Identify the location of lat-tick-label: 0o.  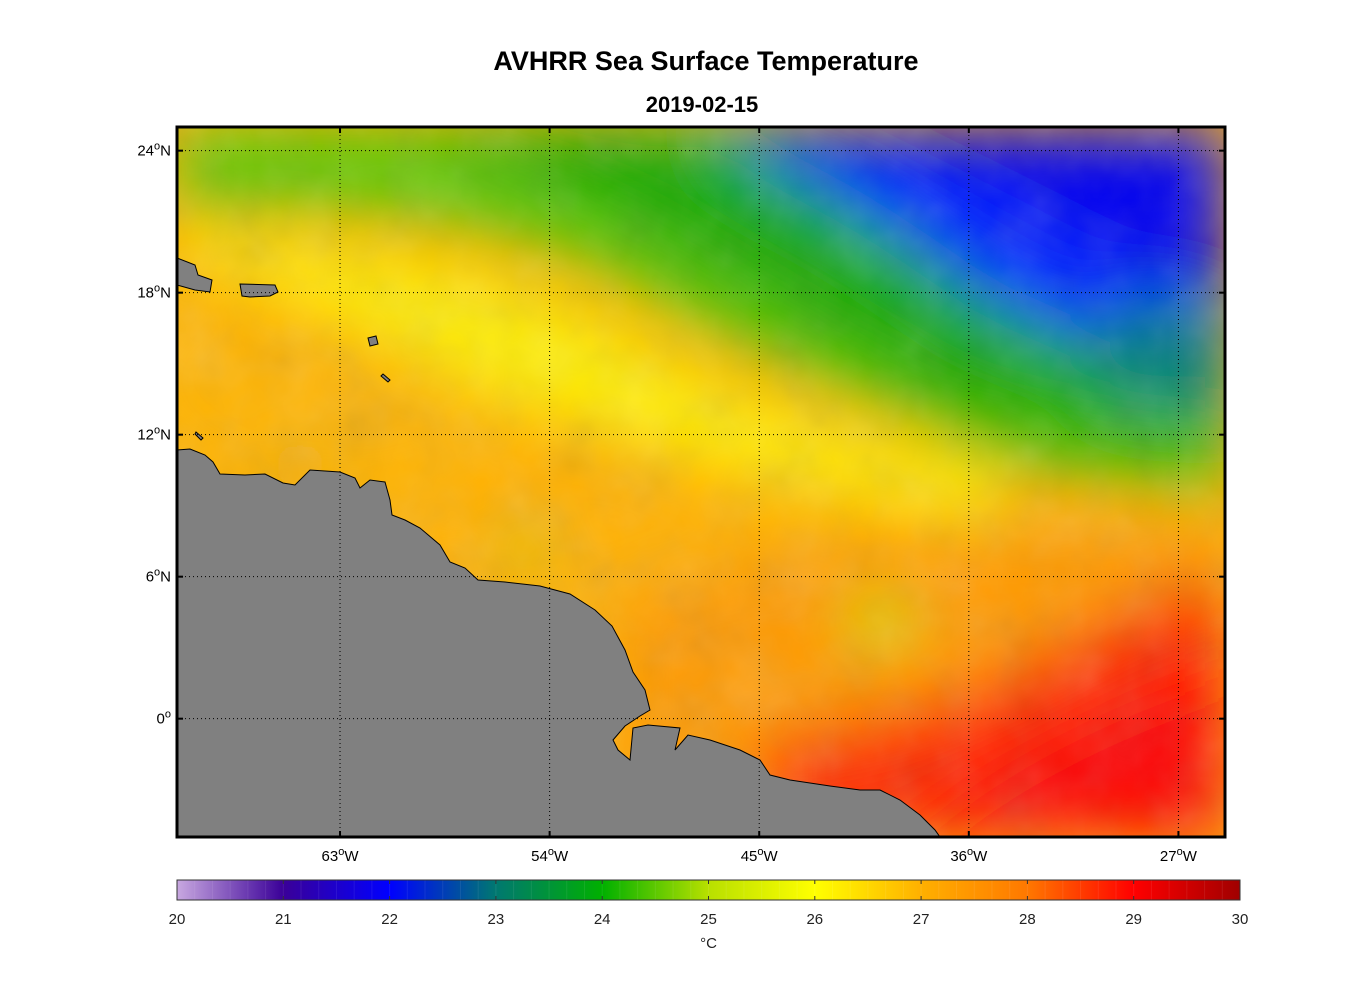
(164, 718).